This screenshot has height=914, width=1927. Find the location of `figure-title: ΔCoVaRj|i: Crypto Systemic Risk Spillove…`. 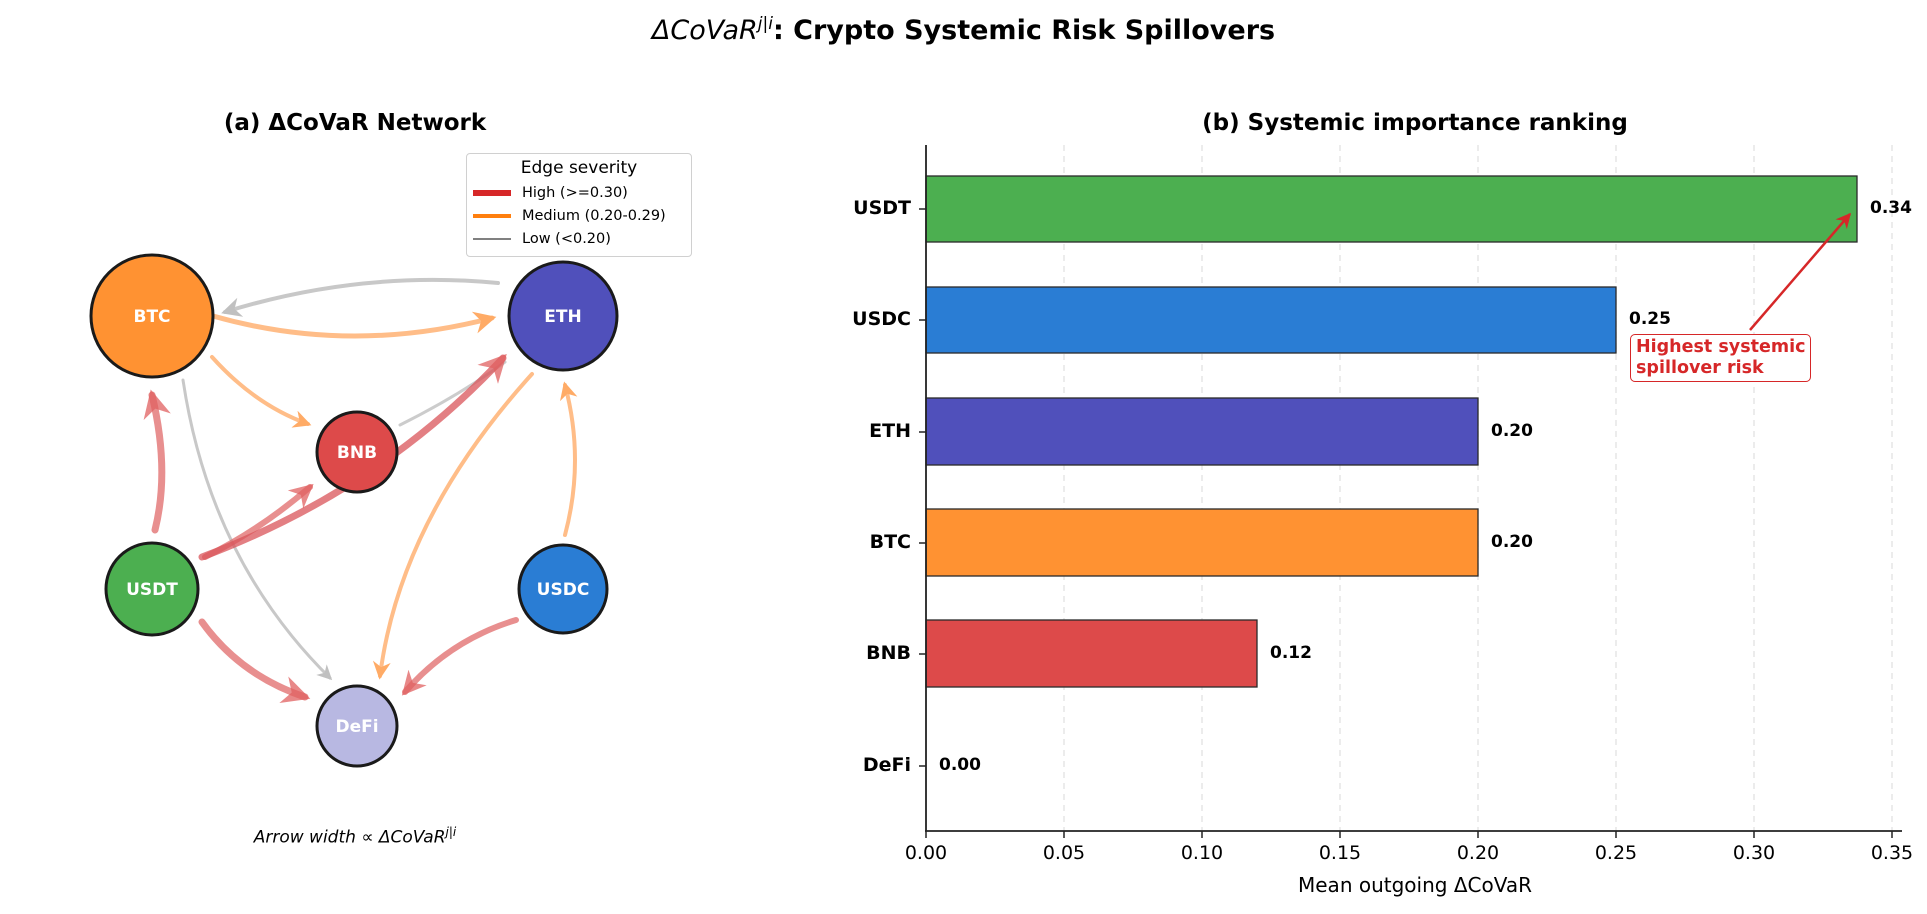

figure-title: ΔCoVaRj|i: Crypto Systemic Risk Spillove… is located at coordinates (963, 30).